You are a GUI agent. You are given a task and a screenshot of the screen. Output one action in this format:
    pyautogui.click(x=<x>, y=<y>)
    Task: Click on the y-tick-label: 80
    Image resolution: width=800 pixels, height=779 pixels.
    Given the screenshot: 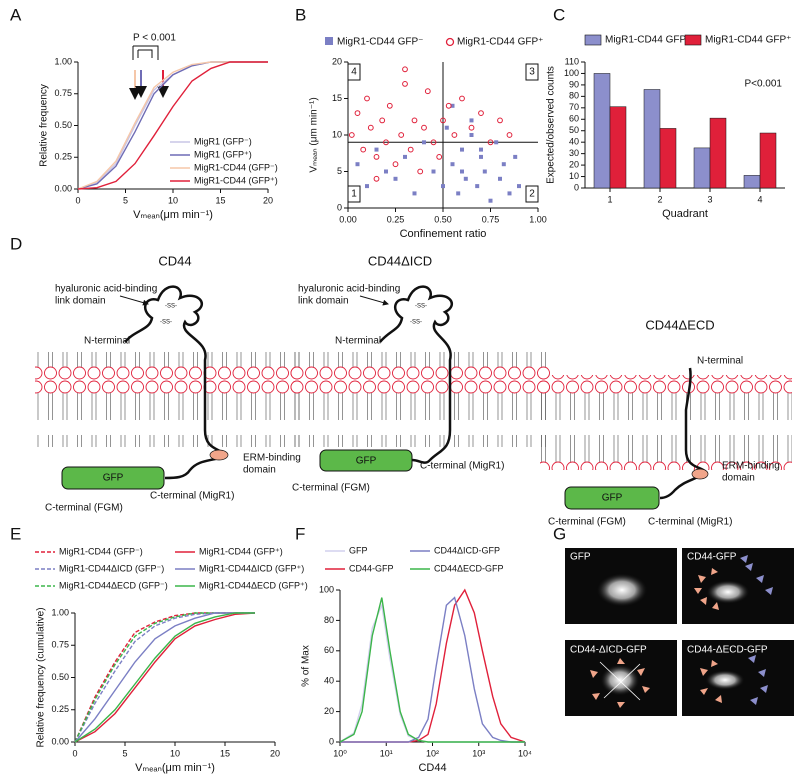 What is the action you would take?
    pyautogui.click(x=329, y=620)
    